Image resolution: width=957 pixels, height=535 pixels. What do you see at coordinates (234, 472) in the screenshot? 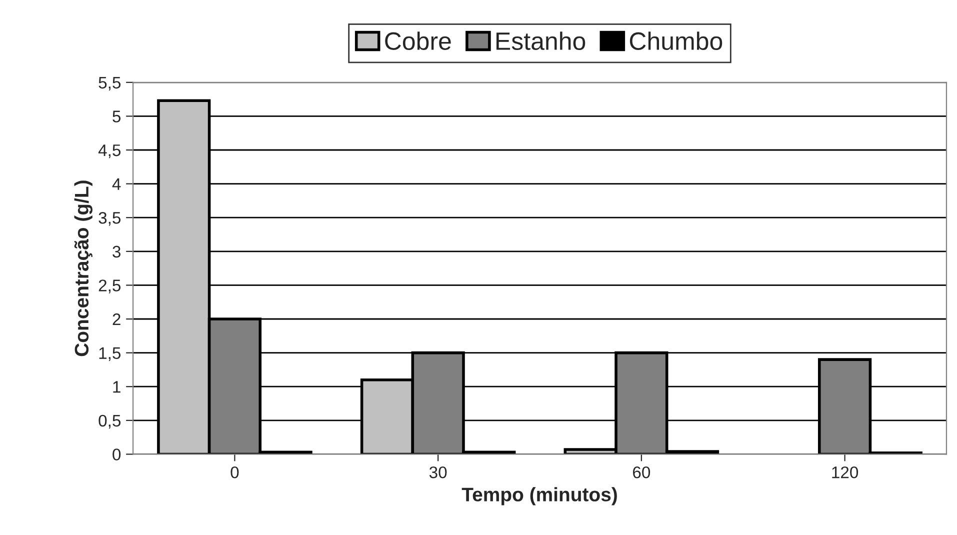
I see `x-tick-label: 0` at bounding box center [234, 472].